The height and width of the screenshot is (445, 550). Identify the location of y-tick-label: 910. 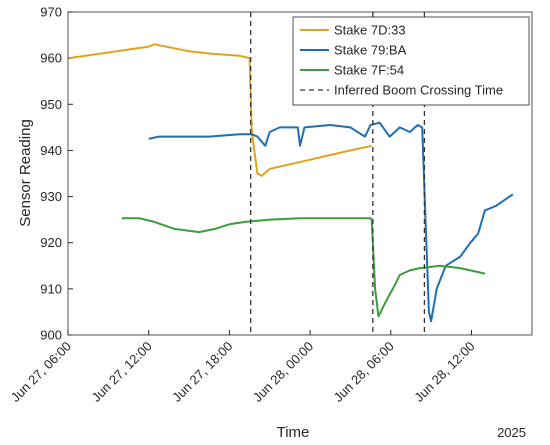
(51, 288).